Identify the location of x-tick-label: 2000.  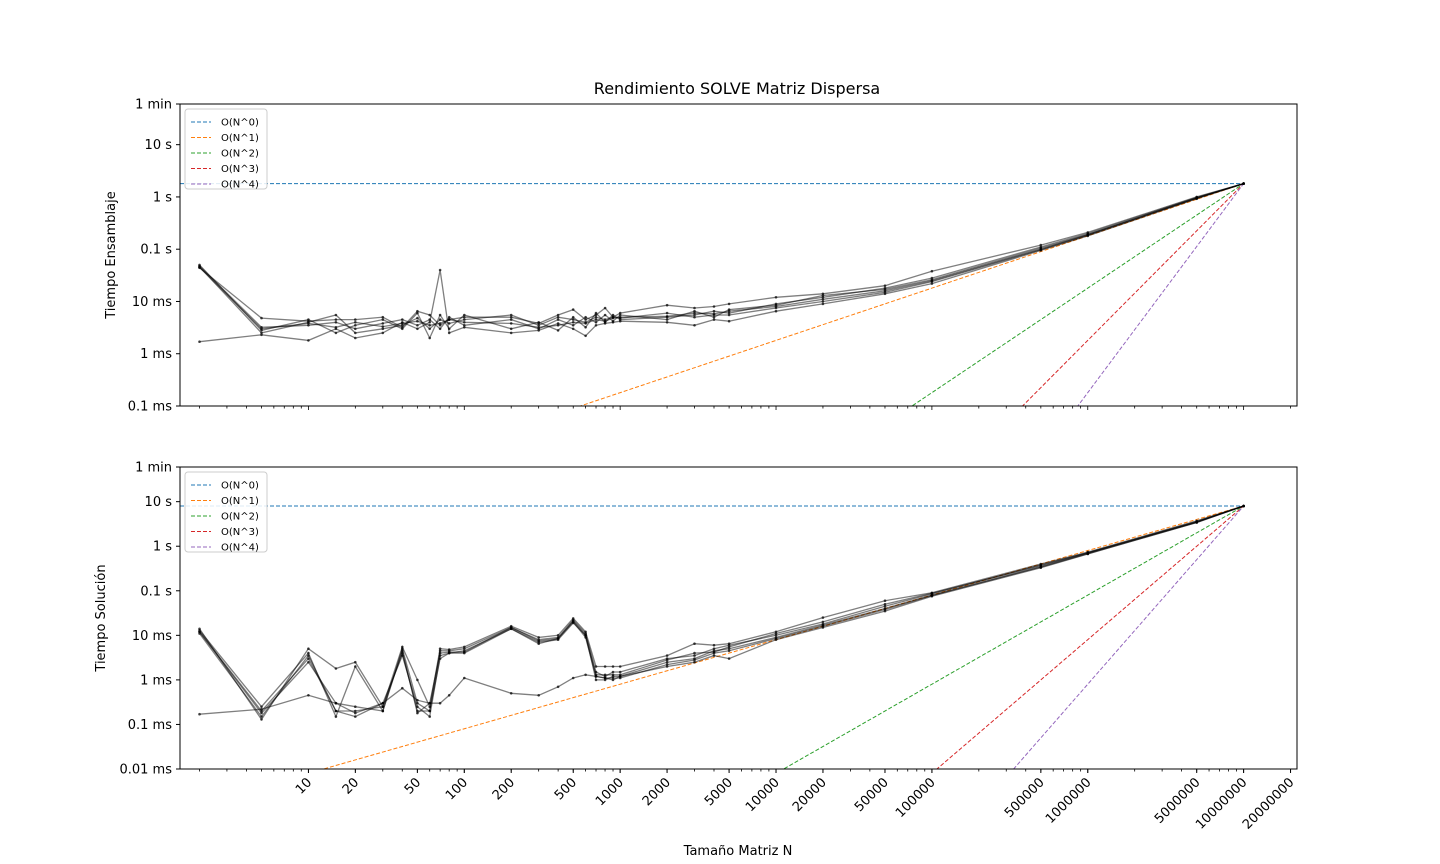
(657, 792).